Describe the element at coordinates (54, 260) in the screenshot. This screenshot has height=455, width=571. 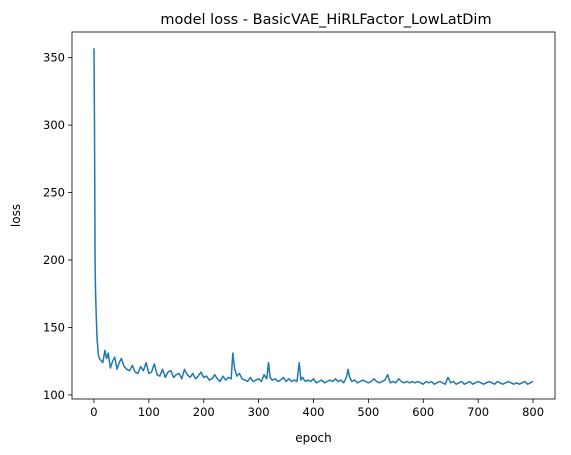
I see `y-tick-label: 200` at that location.